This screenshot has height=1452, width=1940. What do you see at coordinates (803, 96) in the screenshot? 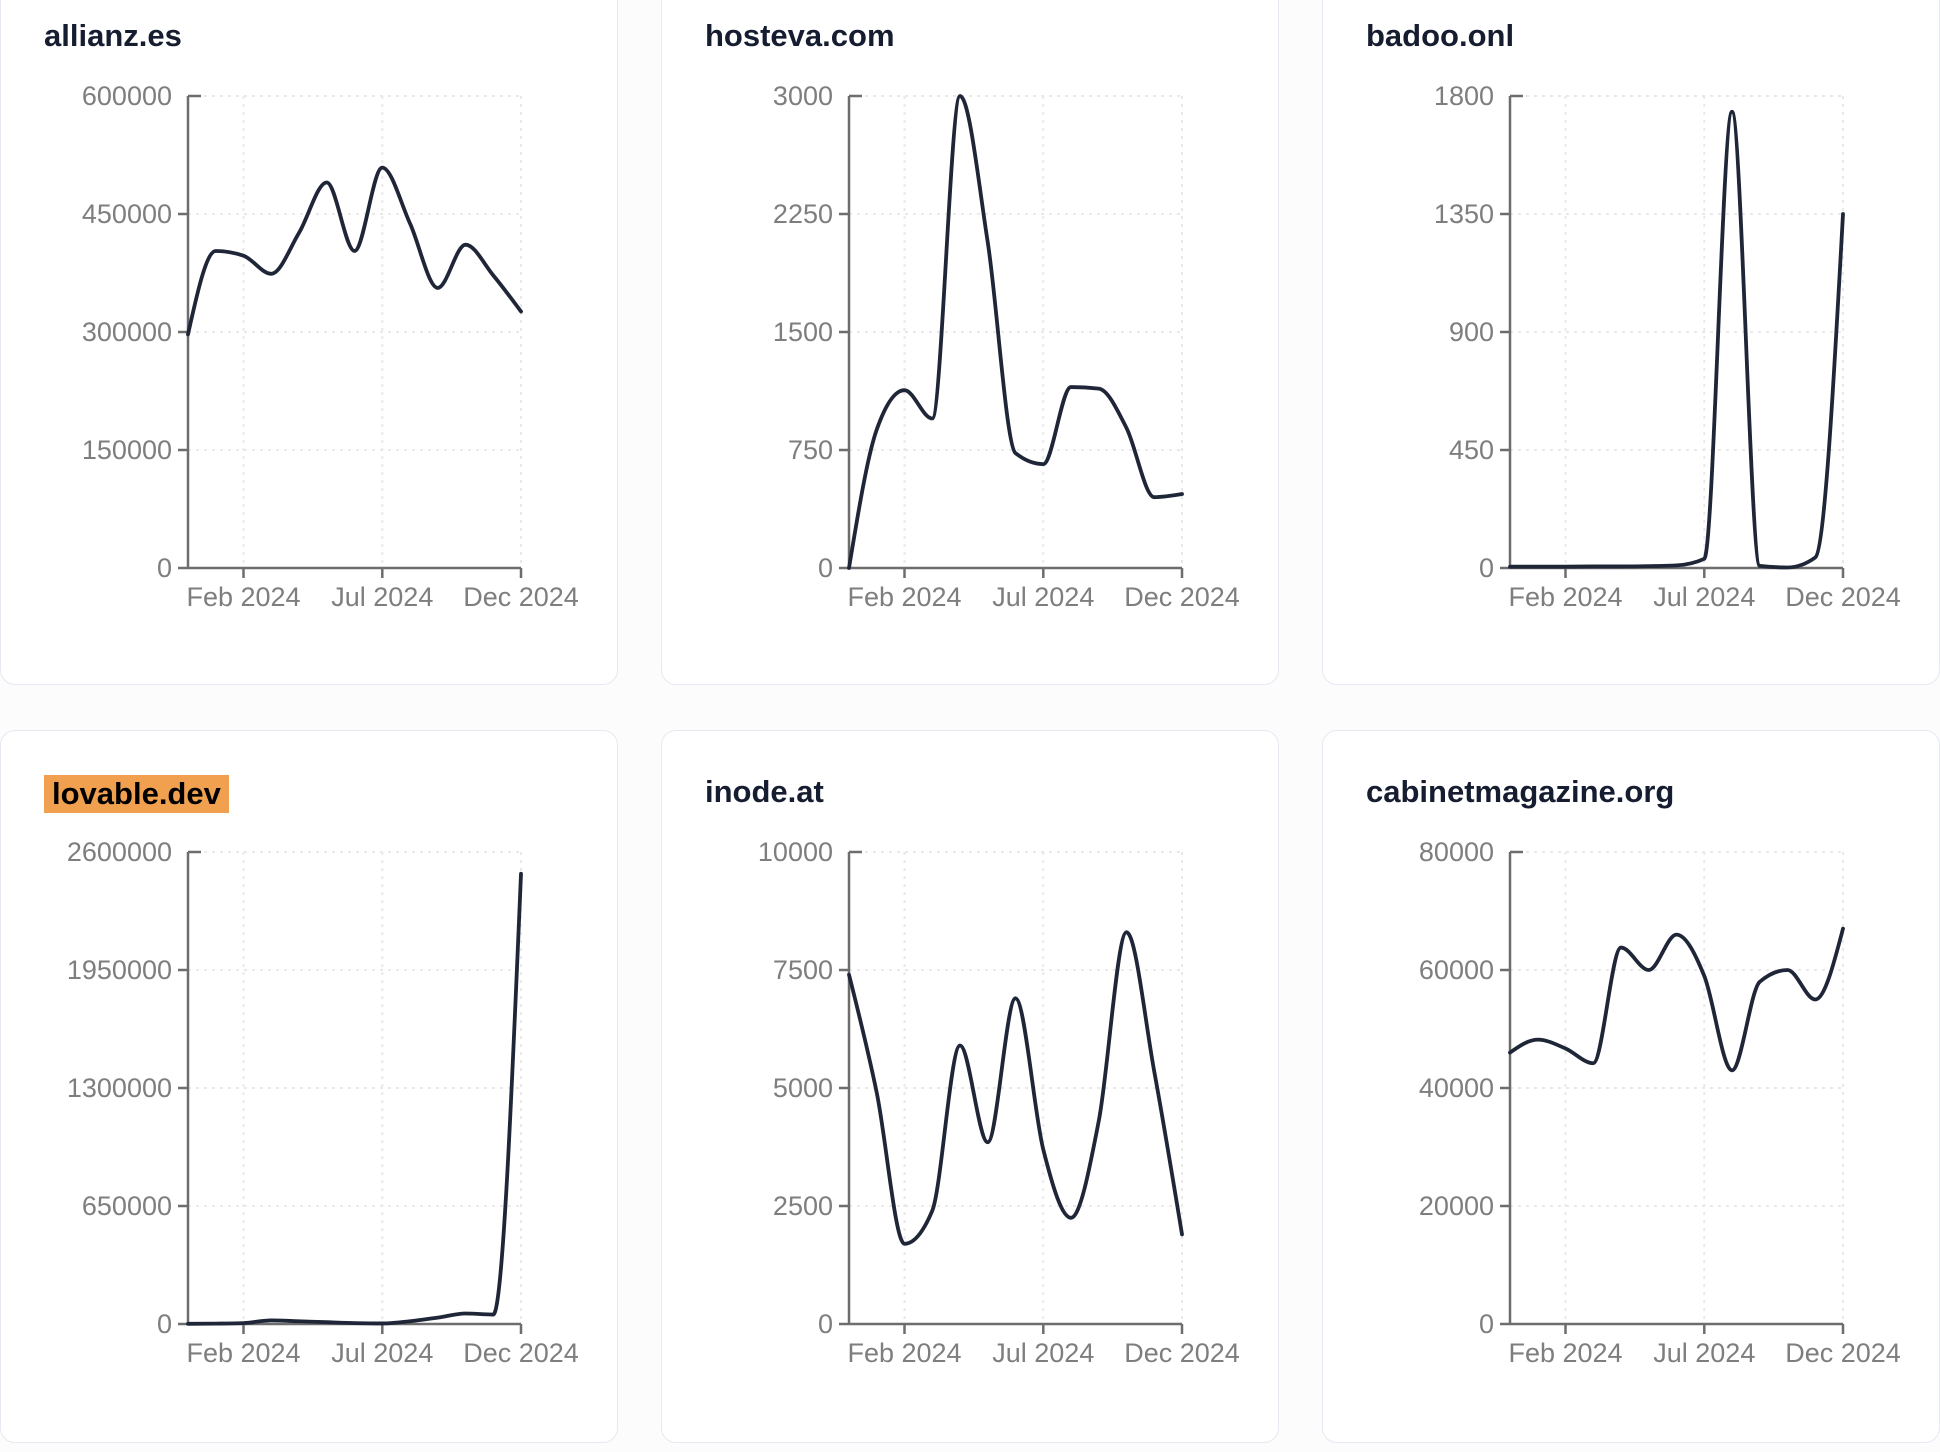
I see `y-tick-label: 3000` at bounding box center [803, 96].